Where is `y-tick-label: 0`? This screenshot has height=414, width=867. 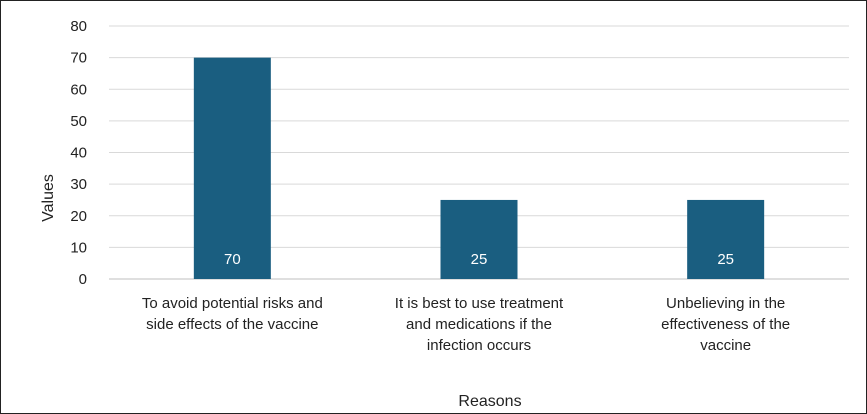
y-tick-label: 0 is located at coordinates (83, 279).